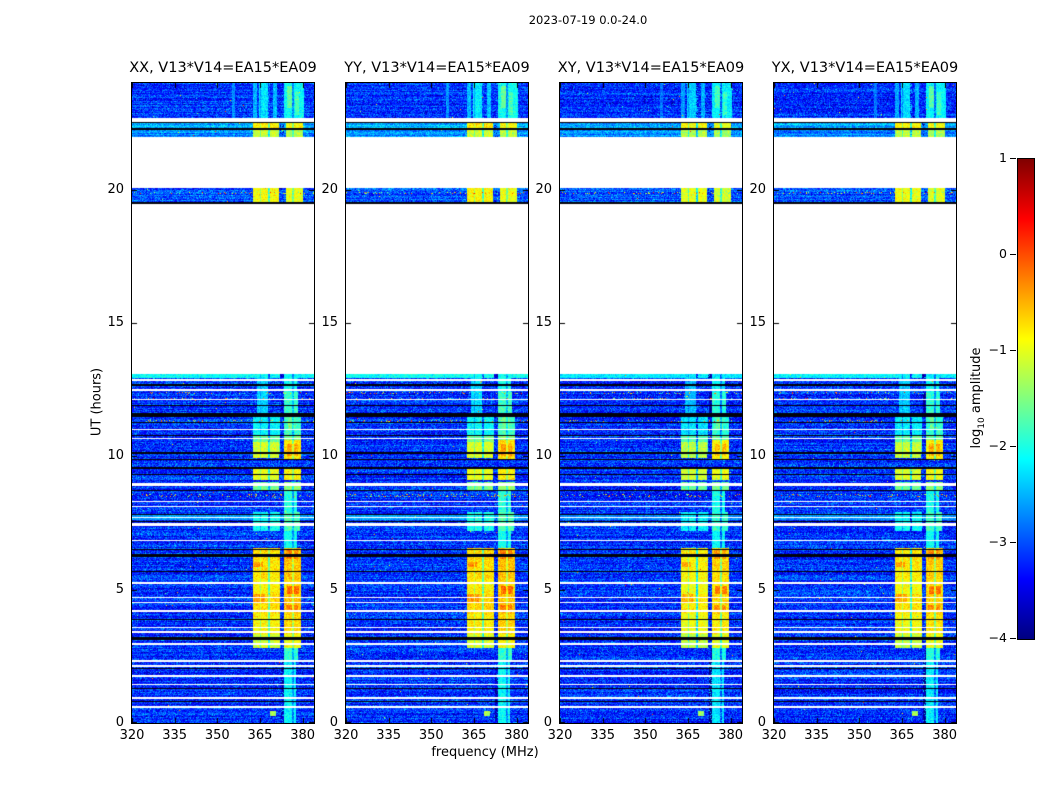  I want to click on panel-title-yy: YY, V13*V14=EA15*EA09, so click(437, 68).